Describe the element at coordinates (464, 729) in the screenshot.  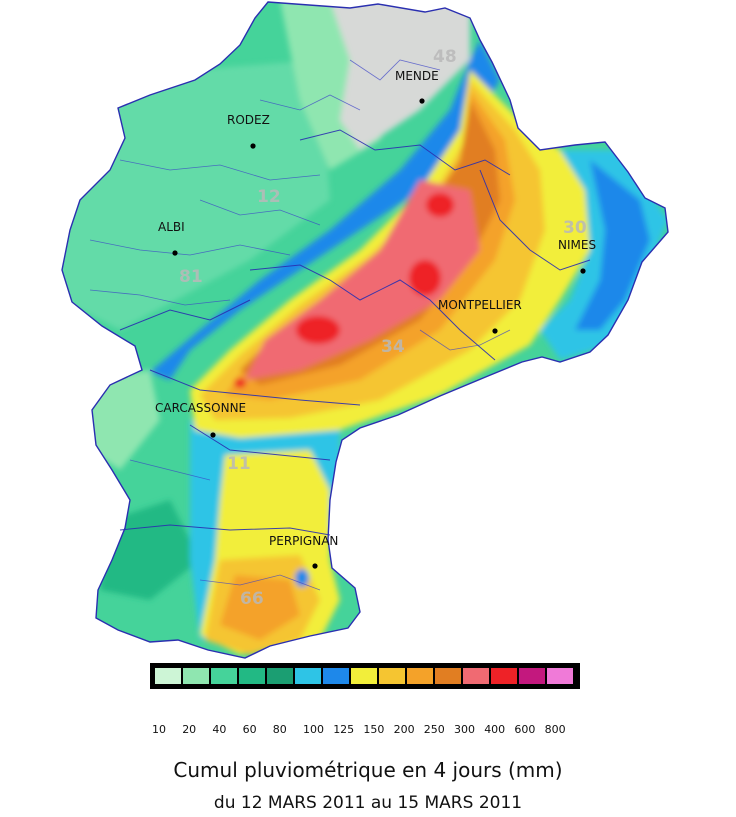
I see `legend-tick-label: 300` at that location.